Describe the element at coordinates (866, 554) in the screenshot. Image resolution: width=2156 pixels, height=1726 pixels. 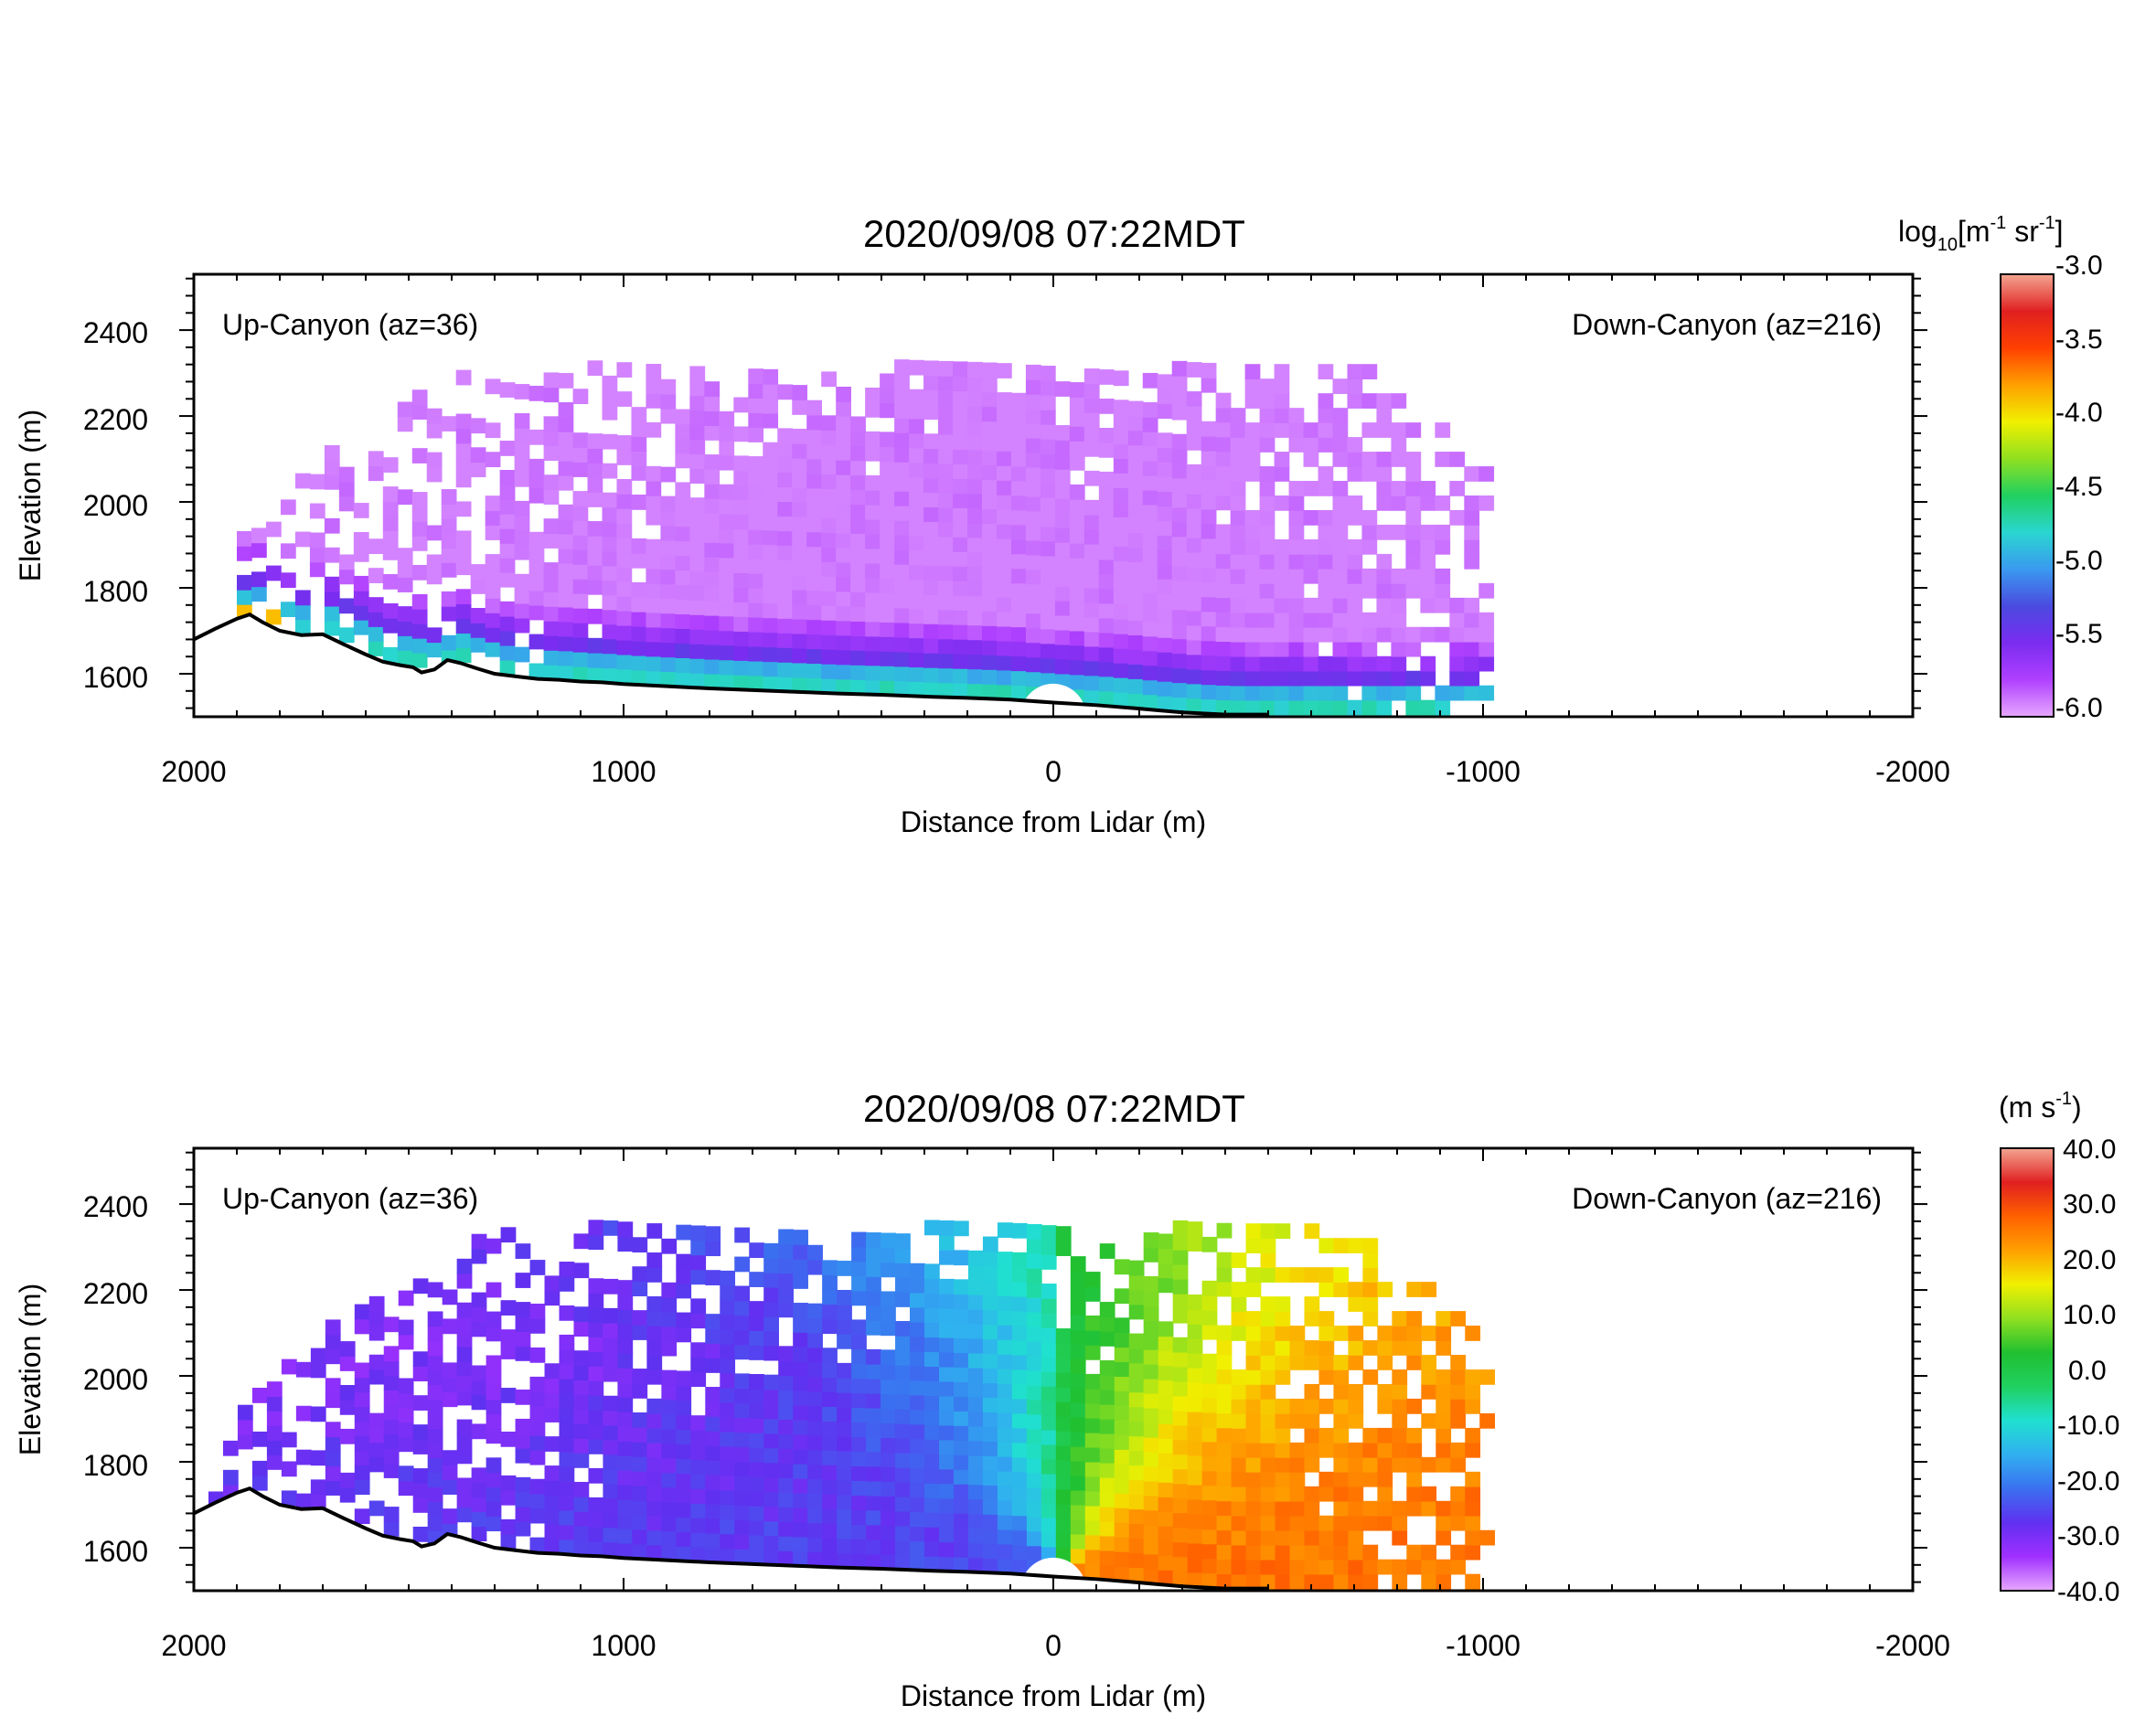
I see `backscatter-field` at that location.